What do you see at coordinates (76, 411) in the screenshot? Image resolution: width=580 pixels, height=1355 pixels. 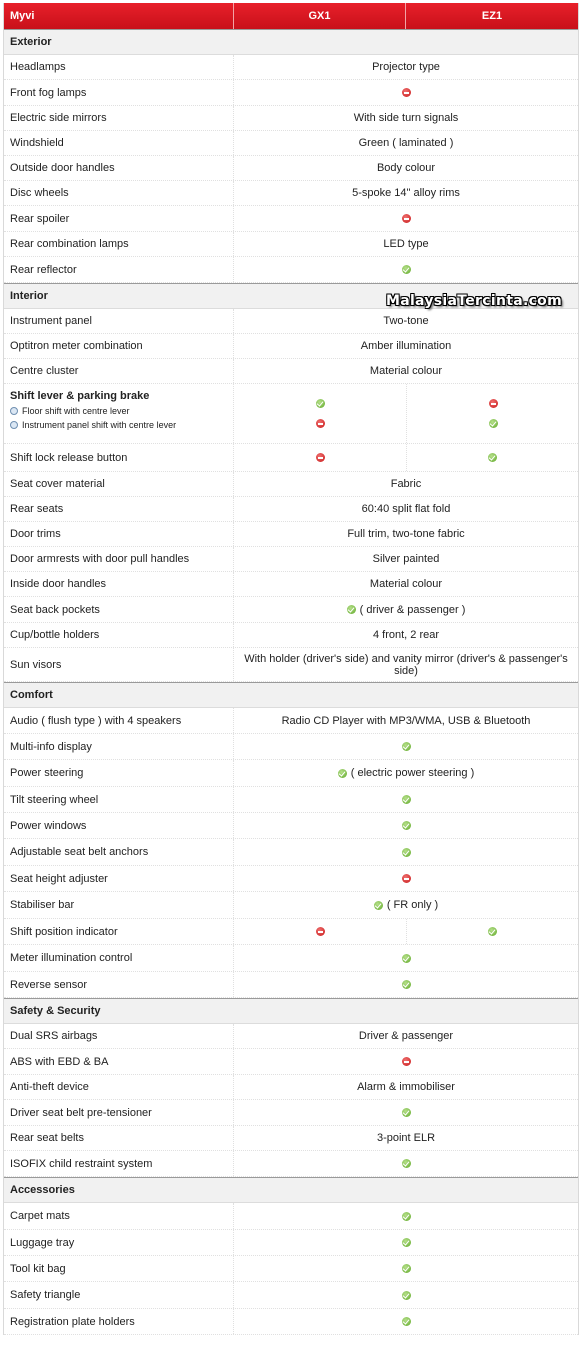 I see `shift-option-label: Floor shift with centre lever` at bounding box center [76, 411].